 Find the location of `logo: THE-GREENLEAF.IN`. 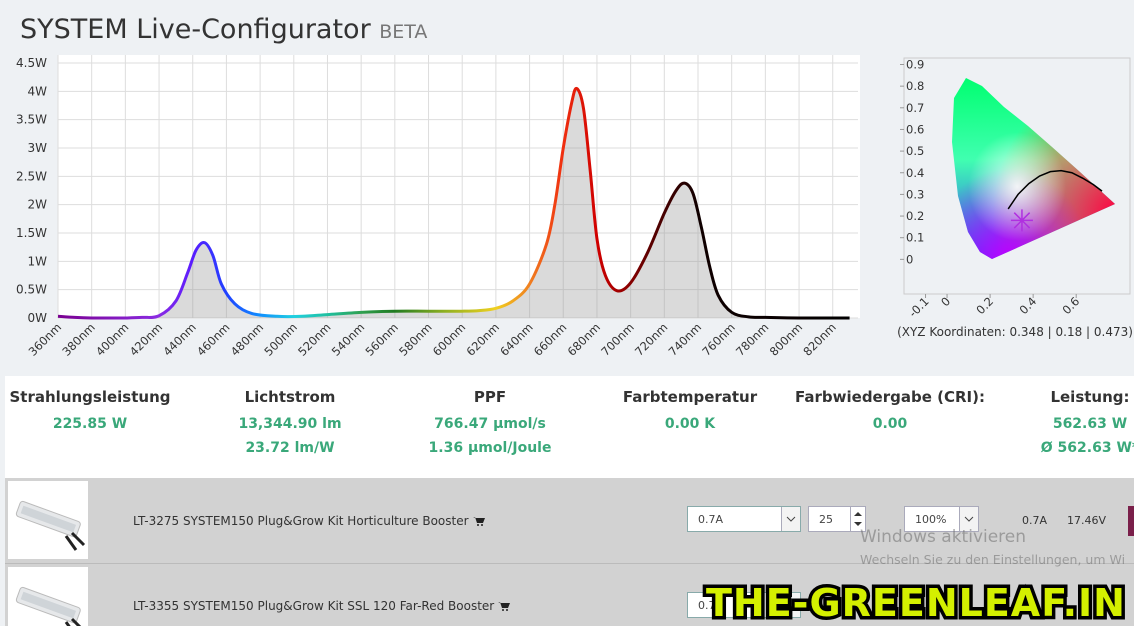

logo: THE-GREENLEAF.IN is located at coordinates (916, 602).